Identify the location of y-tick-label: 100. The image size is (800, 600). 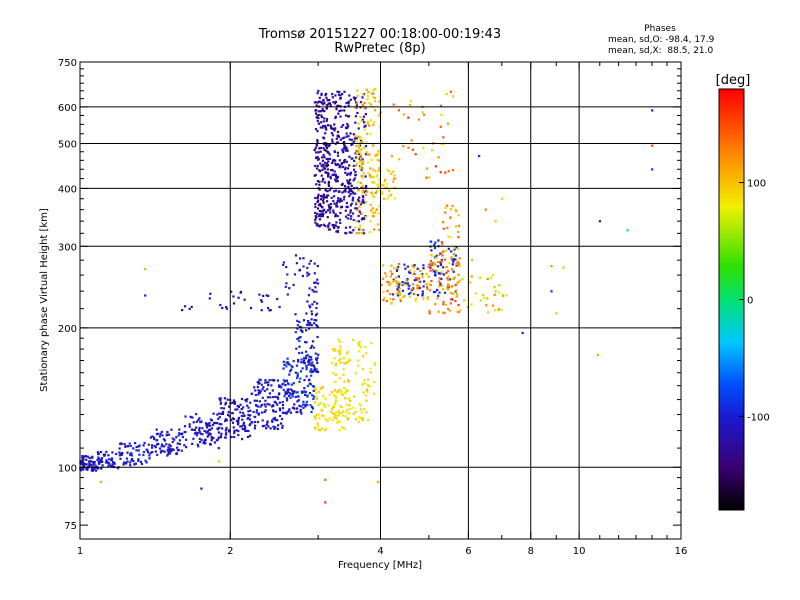
(67, 468).